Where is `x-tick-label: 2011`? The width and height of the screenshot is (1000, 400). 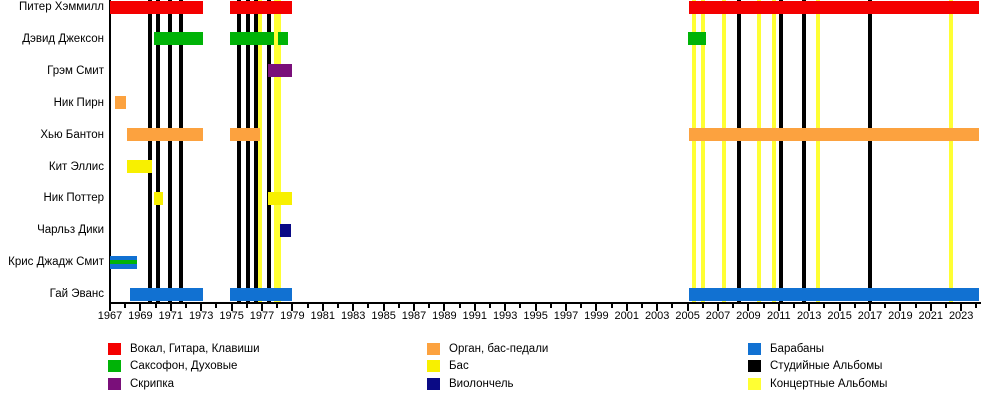 x-tick-label: 2011 is located at coordinates (778, 316).